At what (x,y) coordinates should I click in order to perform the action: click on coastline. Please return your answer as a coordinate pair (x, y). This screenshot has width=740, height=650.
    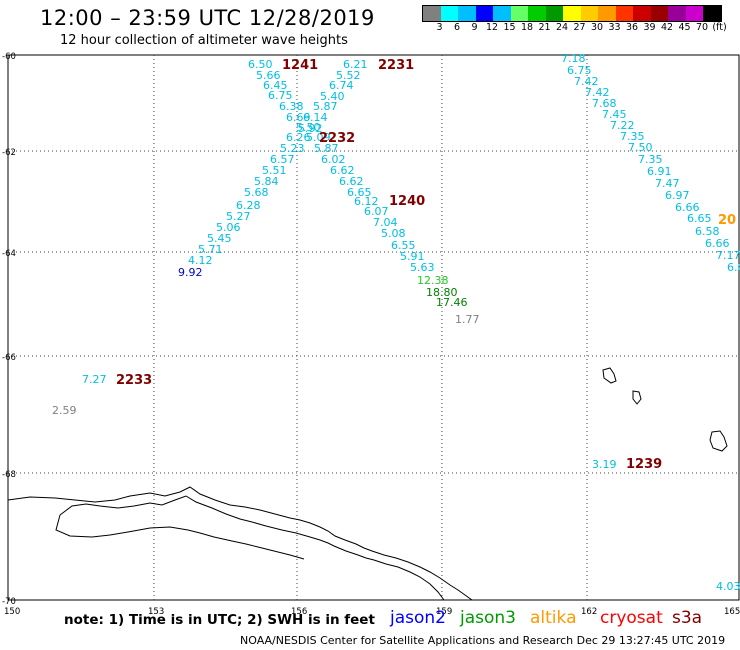
    Looking at the image, I should click on (240, 543).